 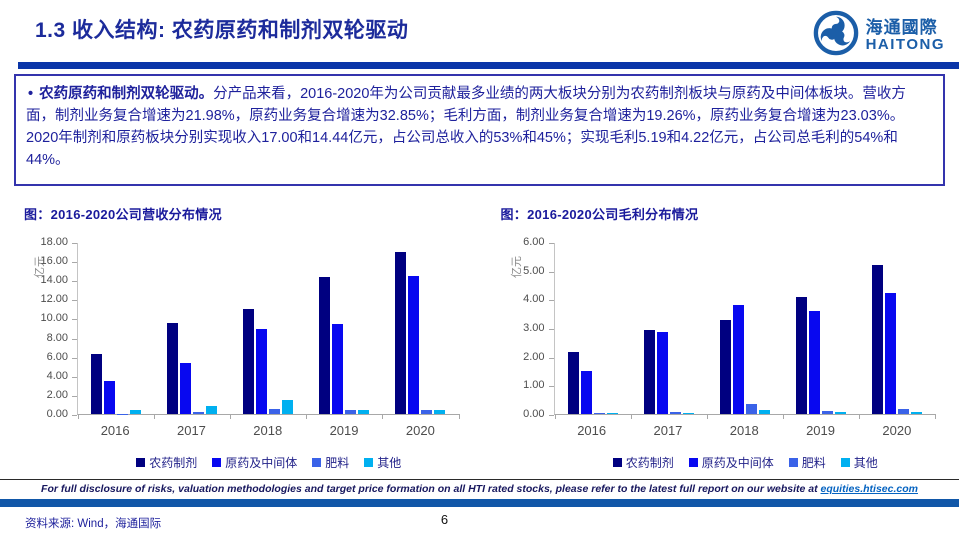 I want to click on legend-label: 肥料, so click(x=337, y=463).